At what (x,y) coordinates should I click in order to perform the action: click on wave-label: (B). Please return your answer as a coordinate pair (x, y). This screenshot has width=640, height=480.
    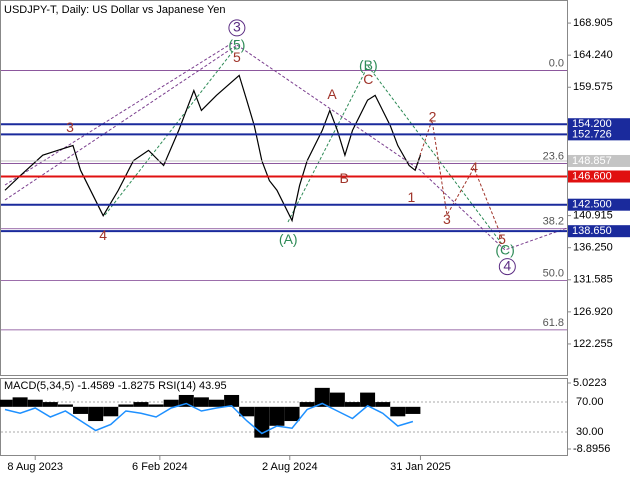
    Looking at the image, I should click on (368, 65).